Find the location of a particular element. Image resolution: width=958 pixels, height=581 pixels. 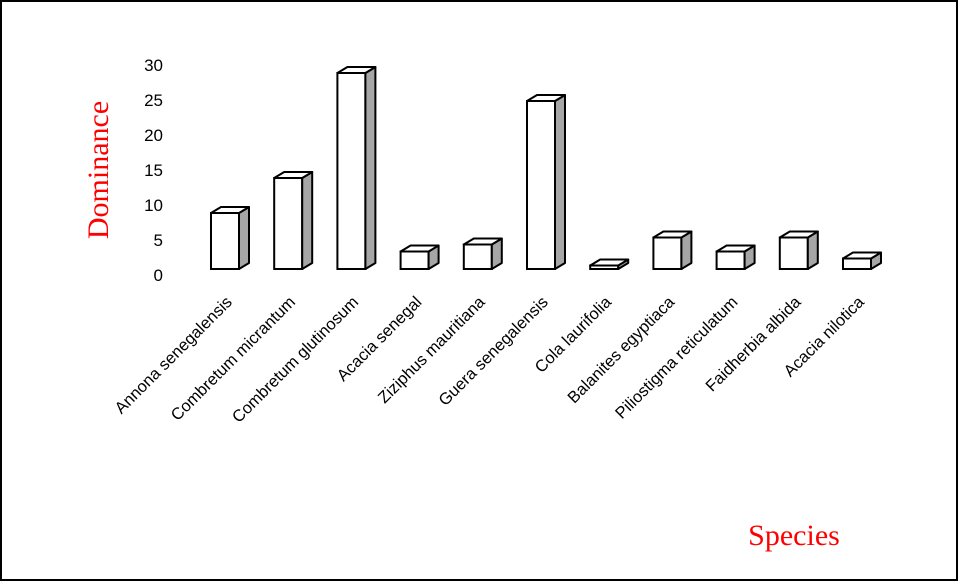

y-tick-label: 10 is located at coordinates (153, 205).